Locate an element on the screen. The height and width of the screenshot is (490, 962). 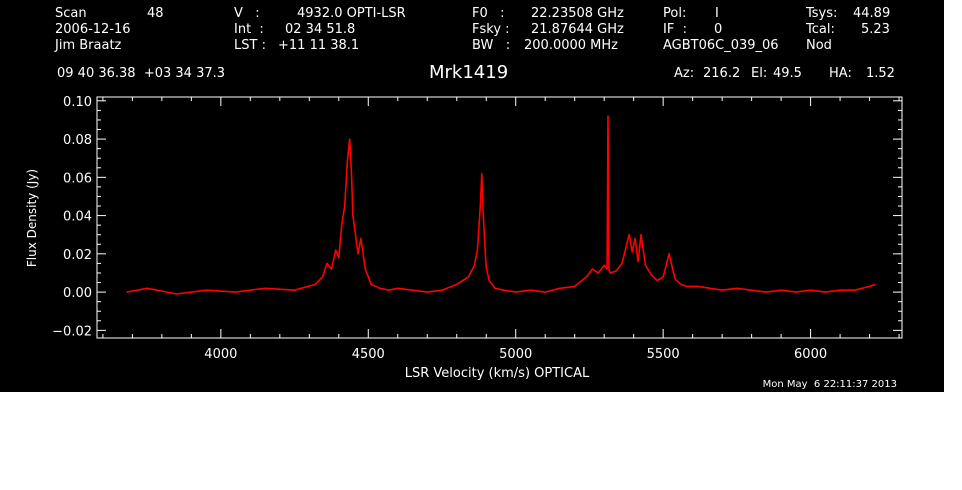
y-tick-label: 0.02 is located at coordinates (77, 255).